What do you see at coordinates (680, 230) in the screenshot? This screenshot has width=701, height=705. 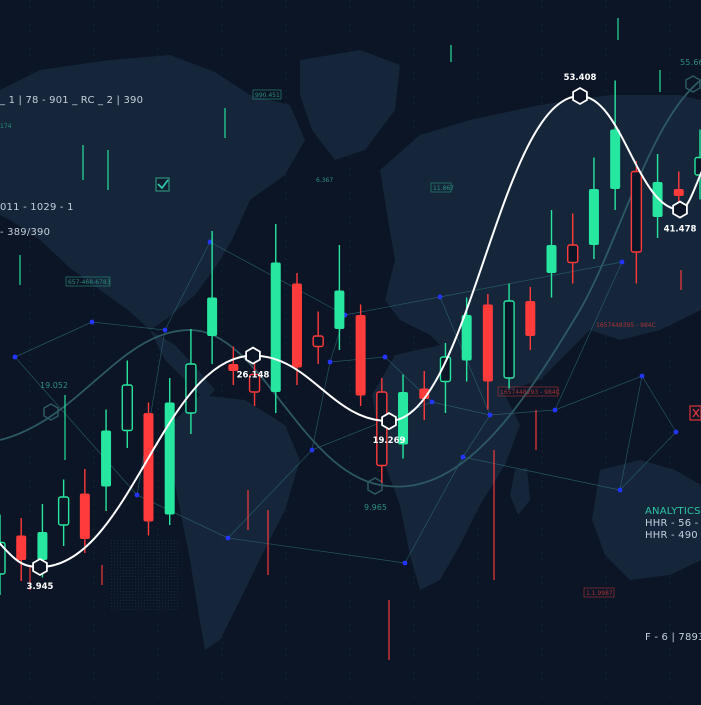 I see `trend-point-label: 41.478` at bounding box center [680, 230].